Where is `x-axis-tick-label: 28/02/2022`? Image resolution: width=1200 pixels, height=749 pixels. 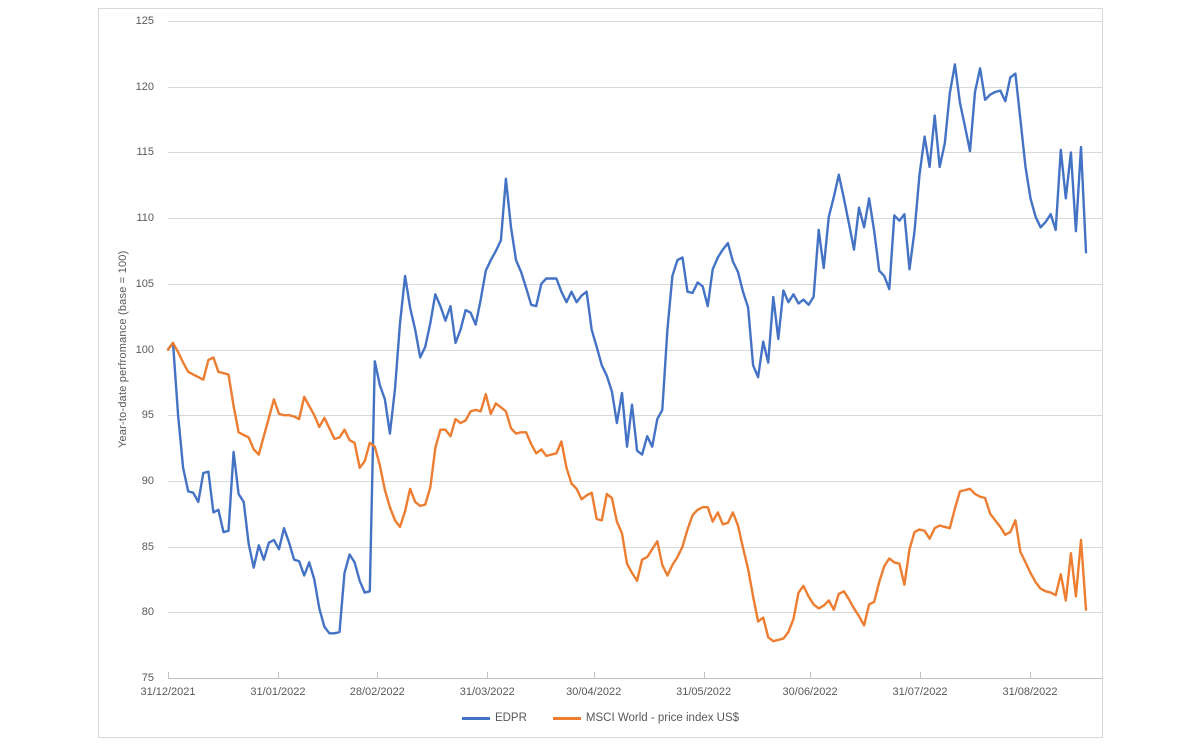
x-axis-tick-label: 28/02/2022 is located at coordinates (377, 692).